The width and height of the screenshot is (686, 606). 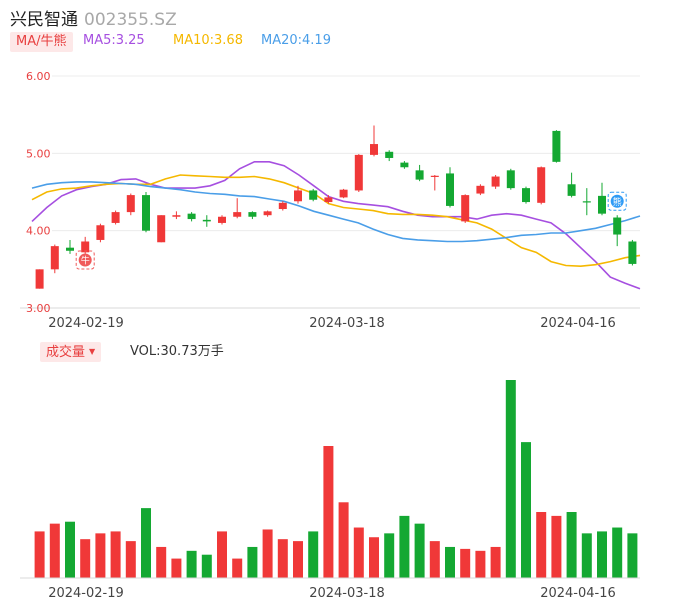 I want to click on ma-indicator-button: MA/牛熊, so click(x=41, y=42).